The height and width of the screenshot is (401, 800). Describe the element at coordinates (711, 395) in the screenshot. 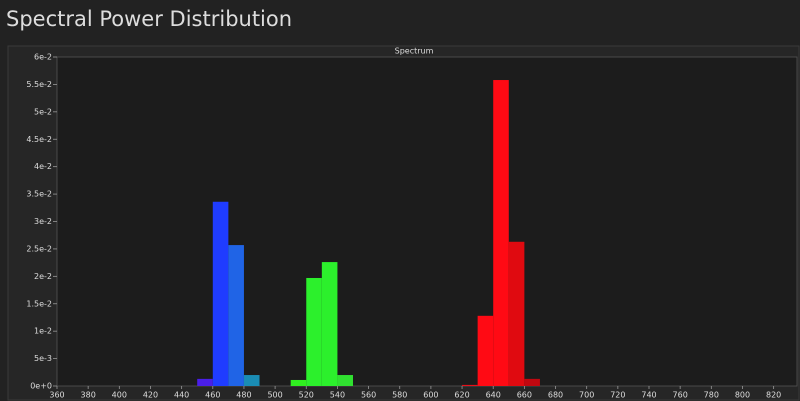

I see `x-tick-label: 780` at that location.